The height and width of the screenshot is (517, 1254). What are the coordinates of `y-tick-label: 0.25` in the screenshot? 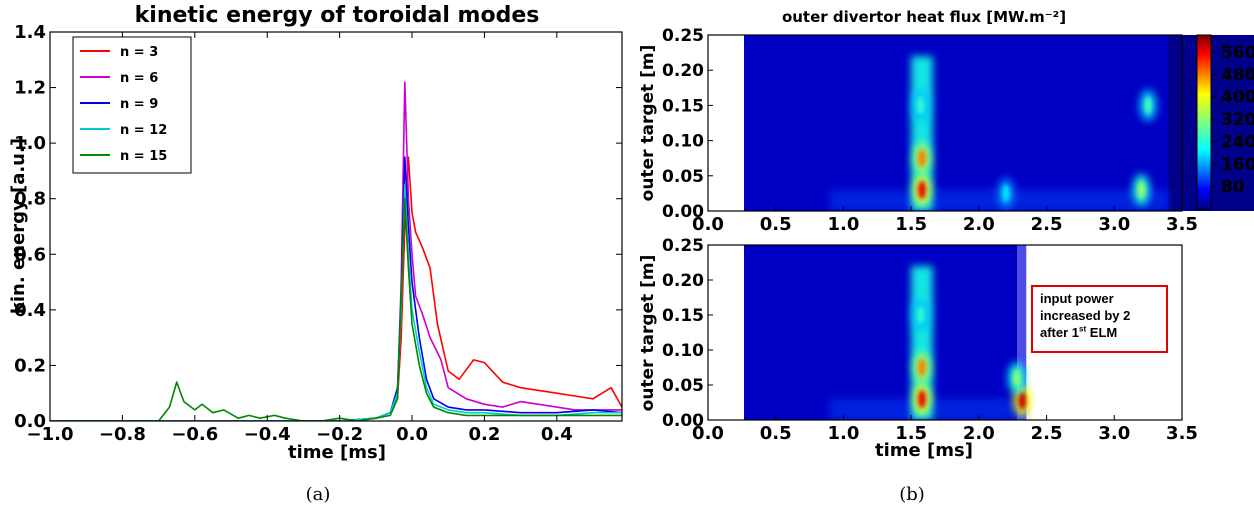 It's located at (683, 36).